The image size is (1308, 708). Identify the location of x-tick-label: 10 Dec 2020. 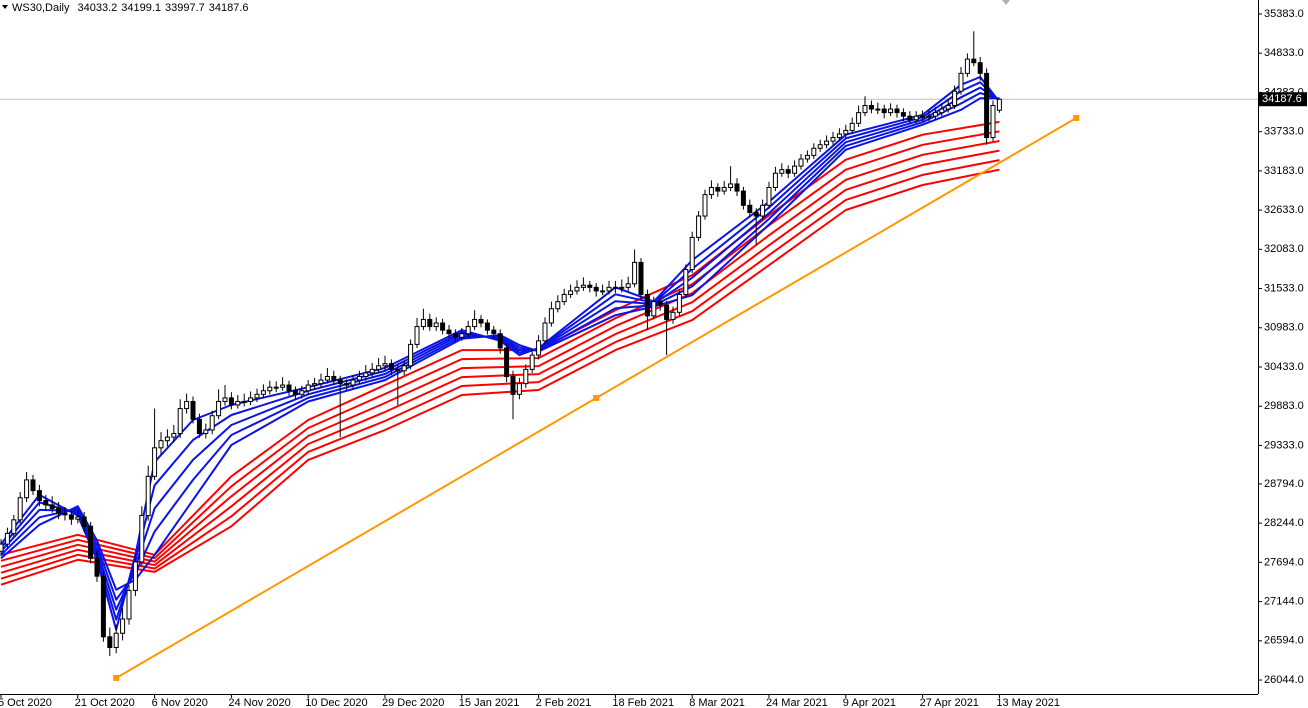
(336, 702).